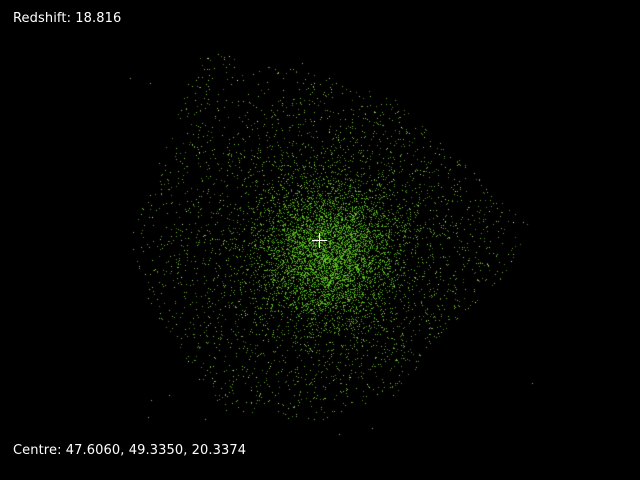 This screenshot has width=640, height=480. What do you see at coordinates (219, 450) in the screenshot?
I see `centre-z: 20.3374` at bounding box center [219, 450].